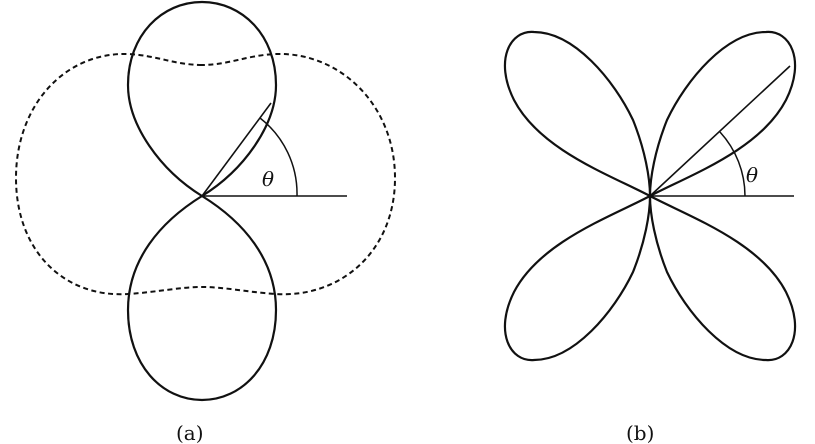 The width and height of the screenshot is (815, 444). I want to click on angle-arc, so click(278, 157).